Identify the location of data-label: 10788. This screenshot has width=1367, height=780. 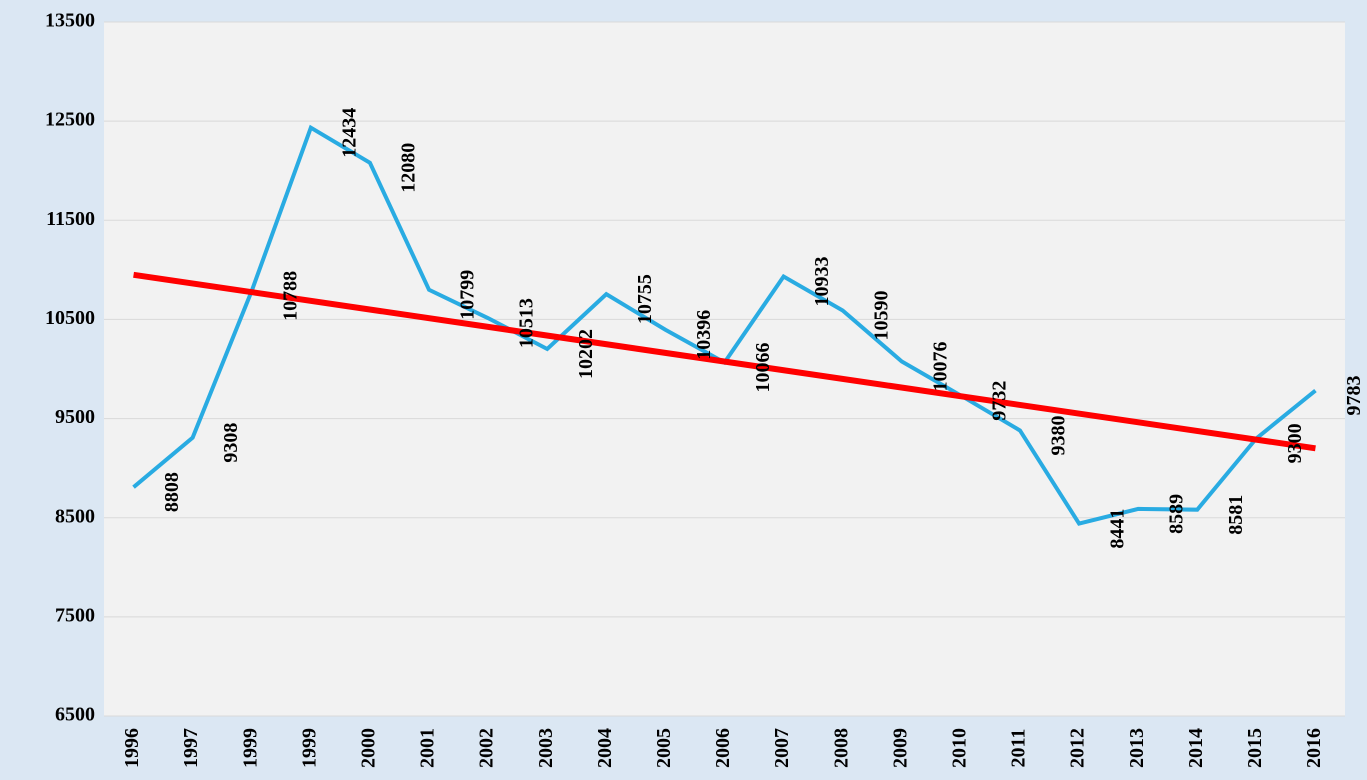
(290, 296).